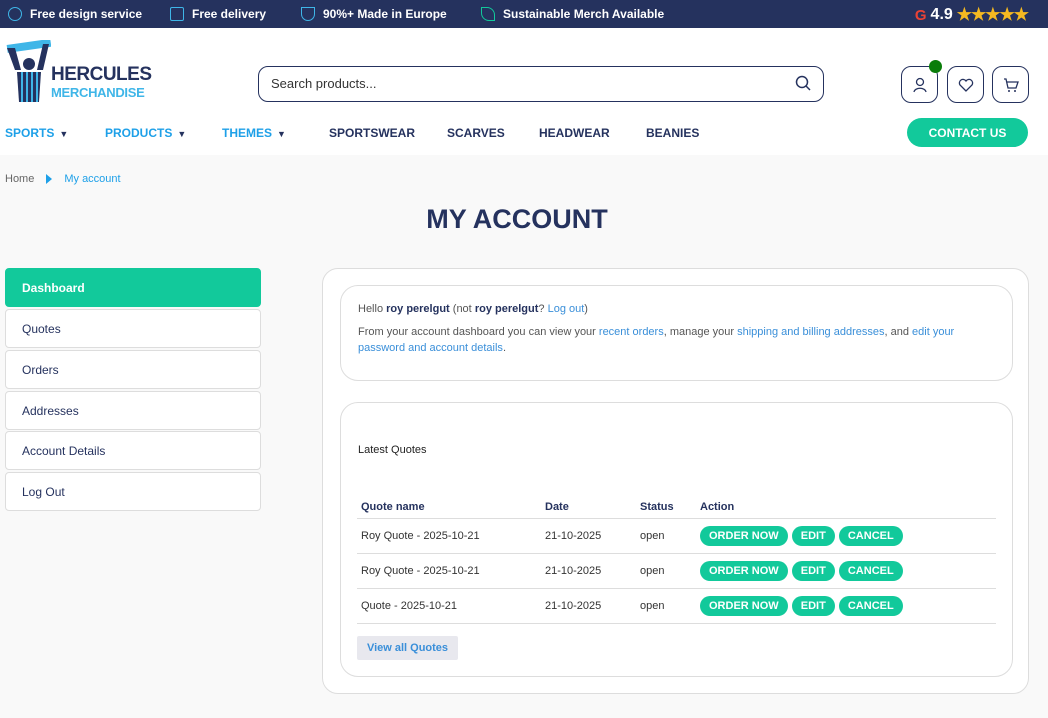  What do you see at coordinates (517, 219) in the screenshot?
I see `page-title: MY ACCOUNT` at bounding box center [517, 219].